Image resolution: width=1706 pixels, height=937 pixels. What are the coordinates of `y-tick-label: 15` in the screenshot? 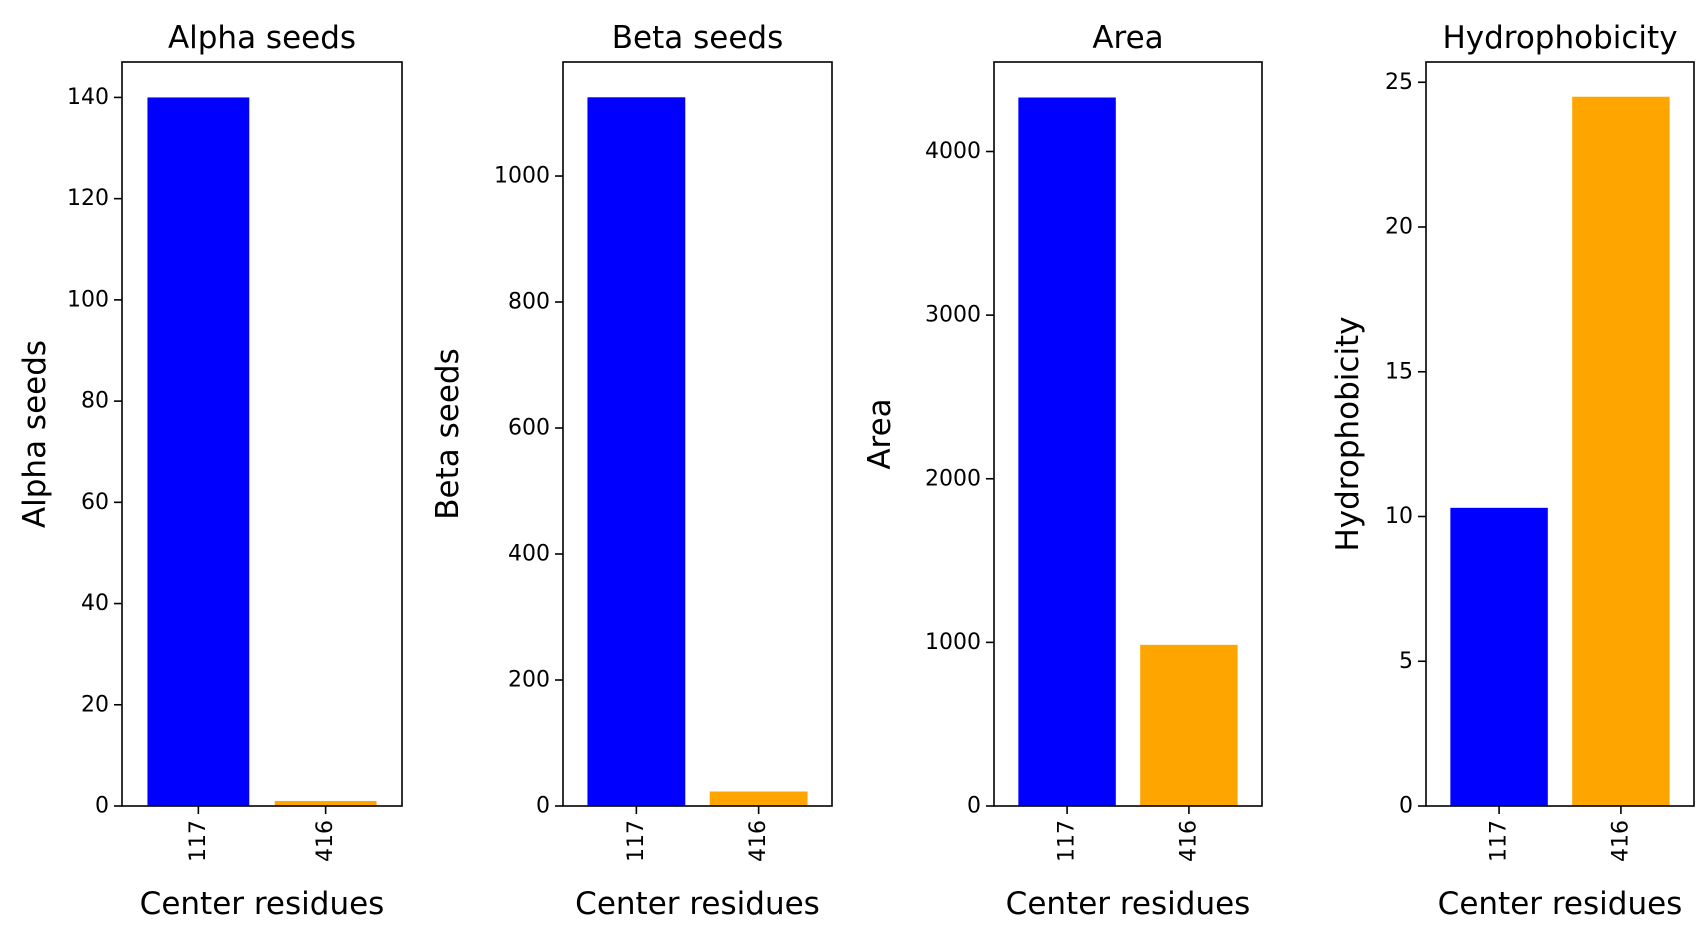 It's located at (1399, 371).